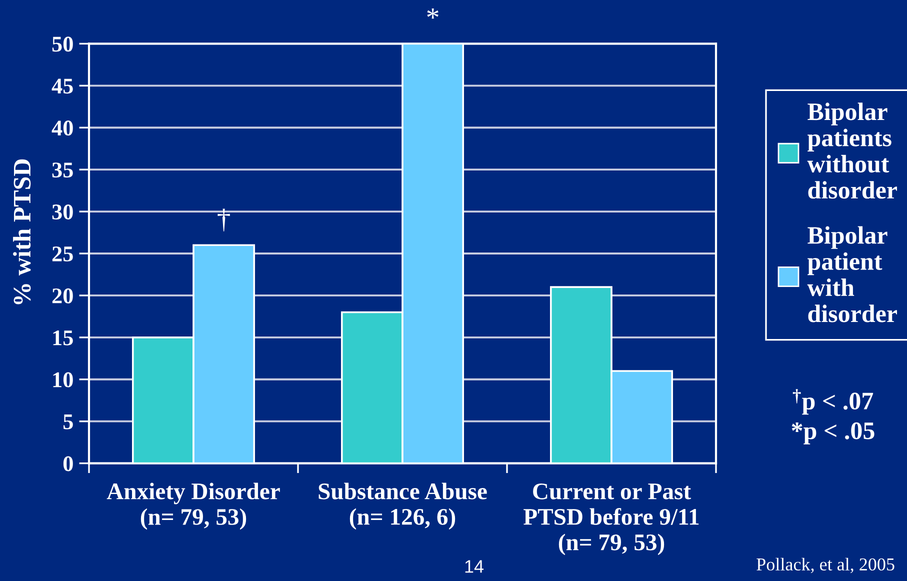 This screenshot has height=581, width=907. I want to click on y-tick-label: 25, so click(62, 254).